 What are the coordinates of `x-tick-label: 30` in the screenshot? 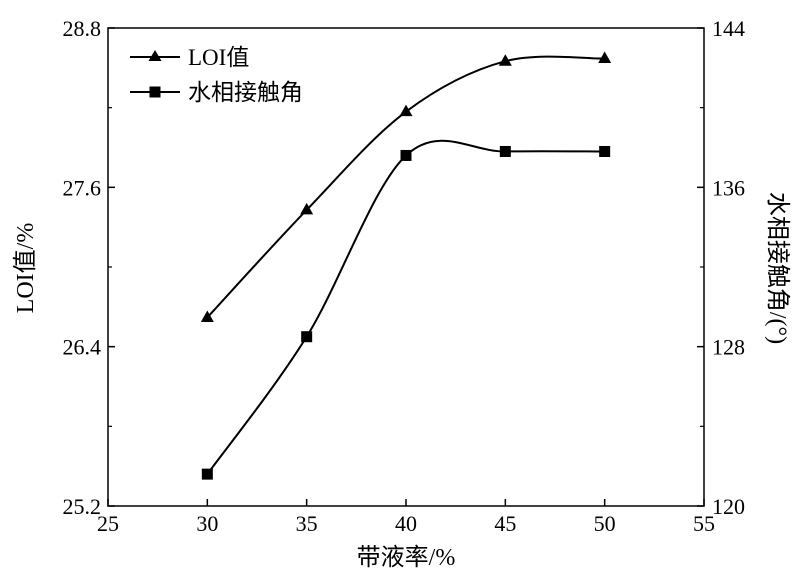 It's located at (207, 523).